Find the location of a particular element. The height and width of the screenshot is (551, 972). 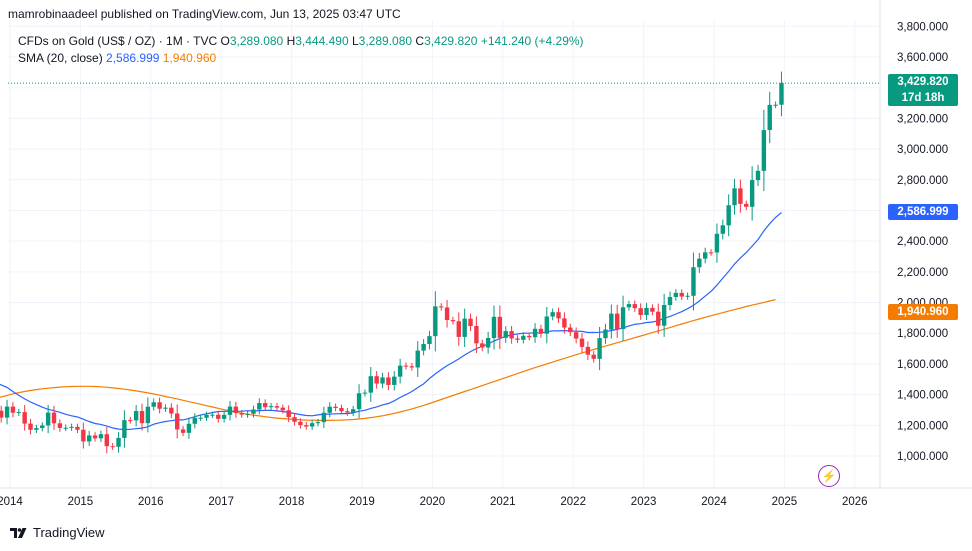

tradingview-footer: TradingView is located at coordinates (57, 532).